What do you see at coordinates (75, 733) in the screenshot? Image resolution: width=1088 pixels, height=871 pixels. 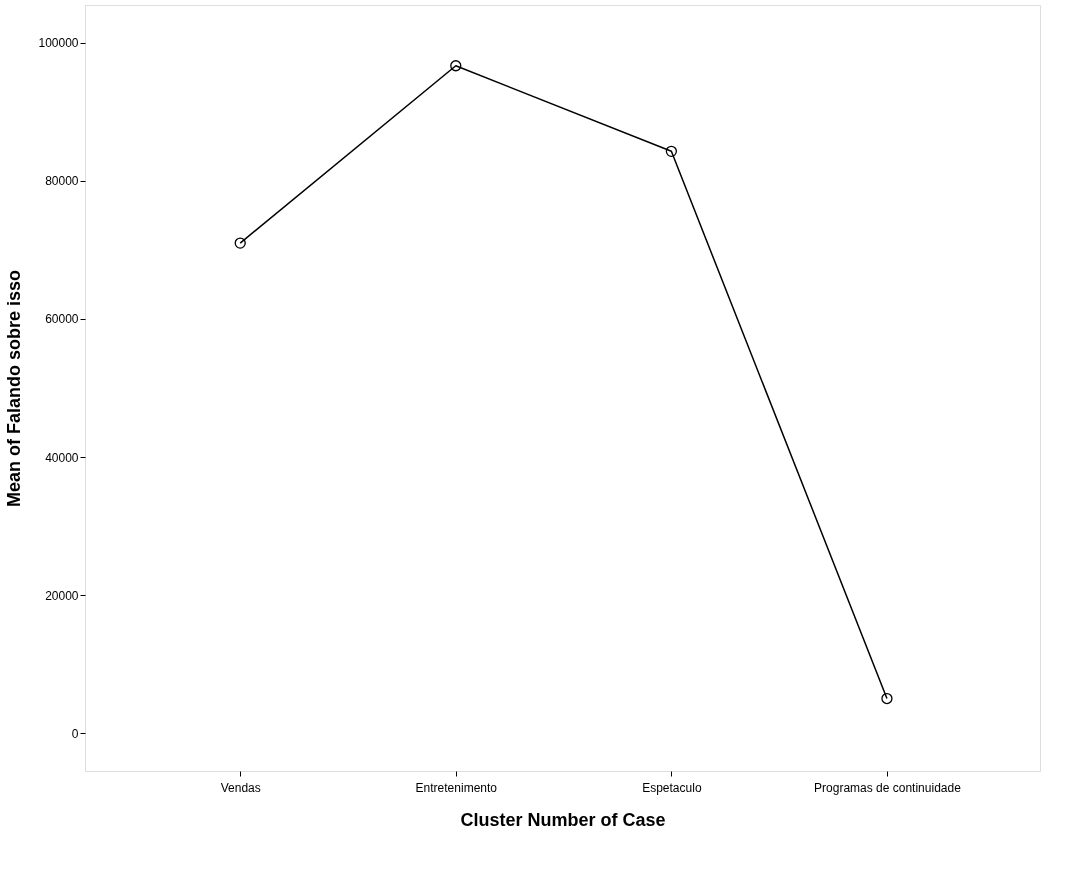 I see `y-tick-label: 0` at bounding box center [75, 733].